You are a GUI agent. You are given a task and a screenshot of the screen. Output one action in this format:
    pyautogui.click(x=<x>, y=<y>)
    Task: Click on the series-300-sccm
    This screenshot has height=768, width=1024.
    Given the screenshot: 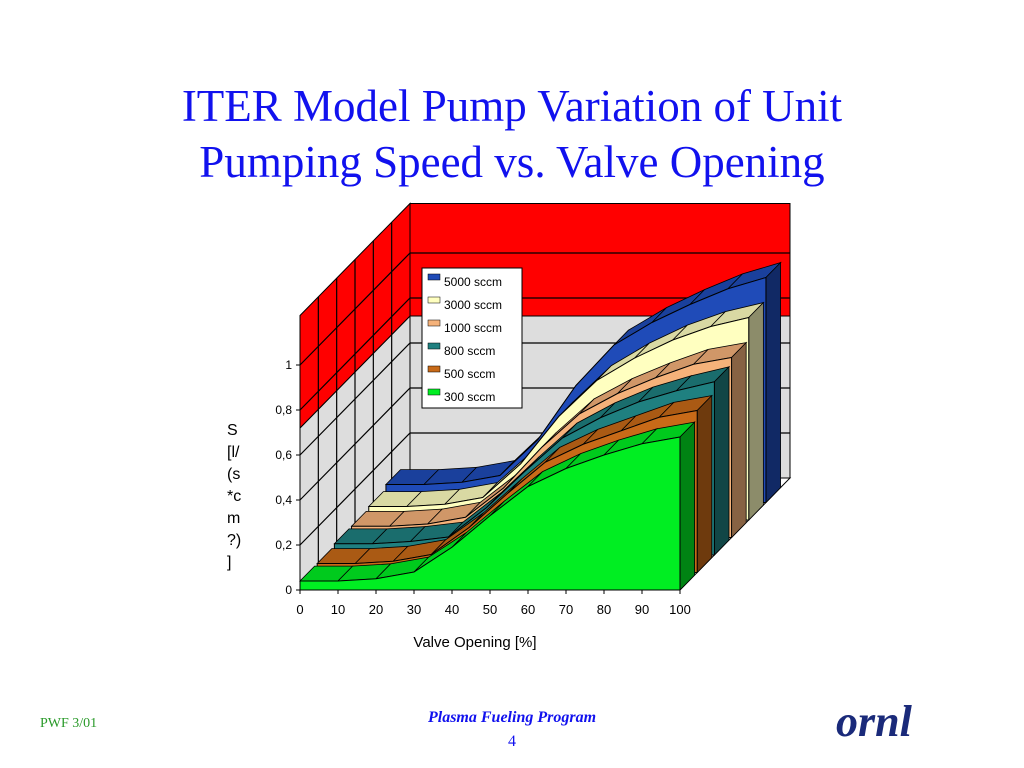 What is the action you would take?
    pyautogui.click(x=497, y=506)
    